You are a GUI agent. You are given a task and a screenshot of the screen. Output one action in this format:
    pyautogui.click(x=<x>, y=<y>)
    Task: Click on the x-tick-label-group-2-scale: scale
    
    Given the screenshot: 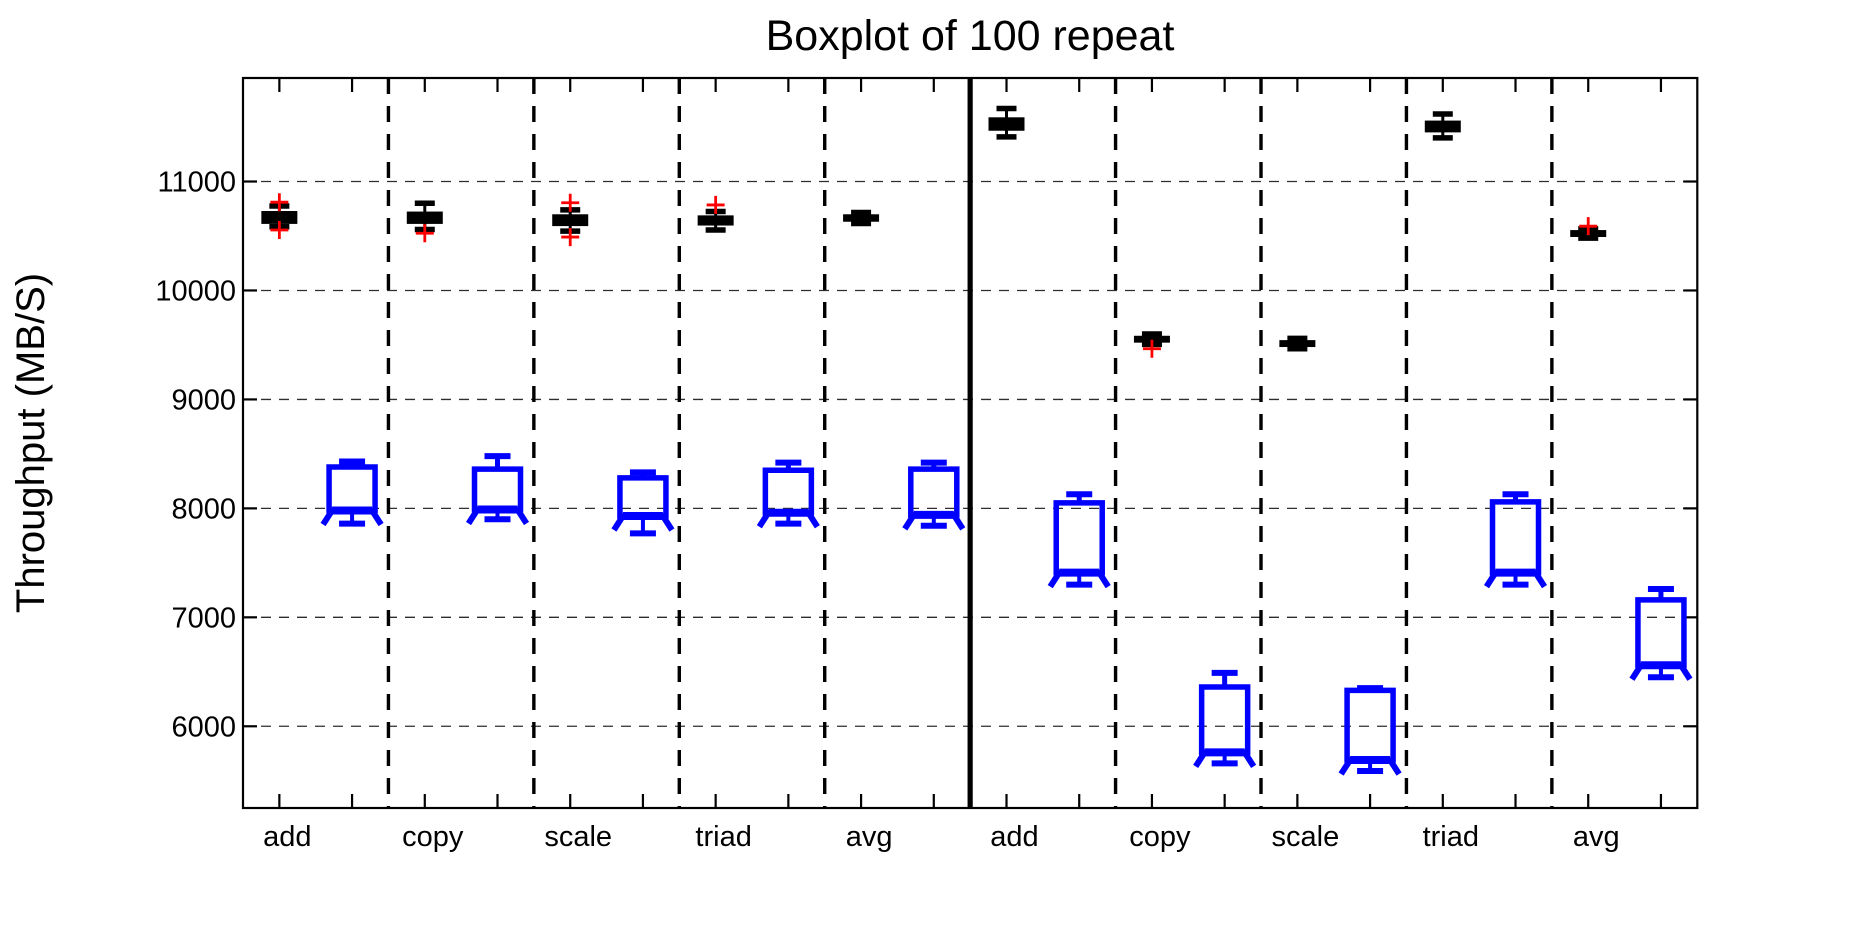 What is the action you would take?
    pyautogui.click(x=1306, y=837)
    